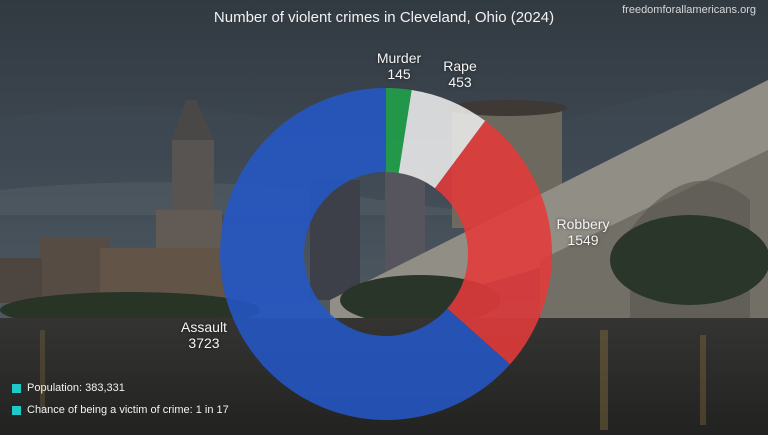 The width and height of the screenshot is (768, 435). What do you see at coordinates (493, 242) in the screenshot?
I see `slice-robbery` at bounding box center [493, 242].